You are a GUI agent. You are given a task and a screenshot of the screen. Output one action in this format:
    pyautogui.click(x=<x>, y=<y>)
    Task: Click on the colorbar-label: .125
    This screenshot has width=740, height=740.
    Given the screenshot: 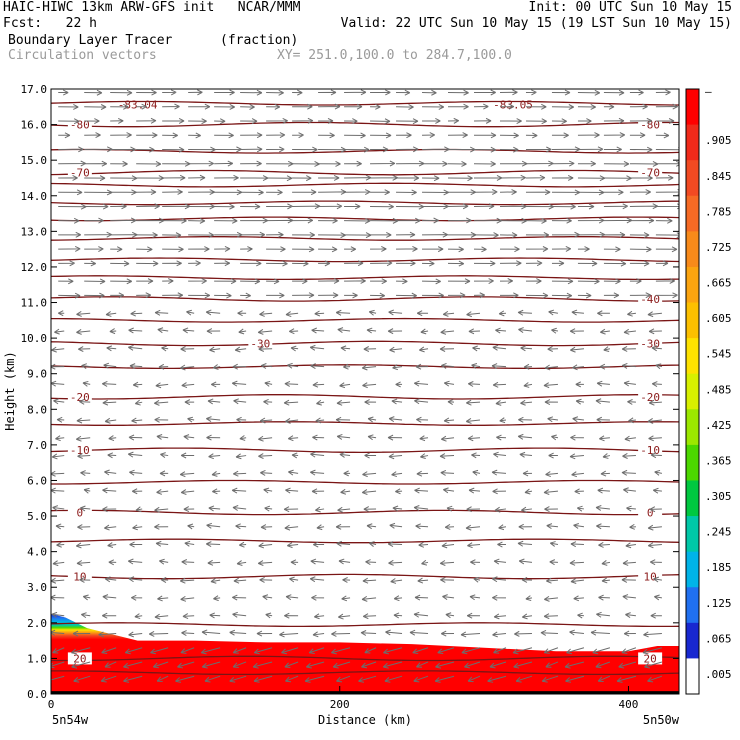 What is the action you would take?
    pyautogui.click(x=718, y=603)
    